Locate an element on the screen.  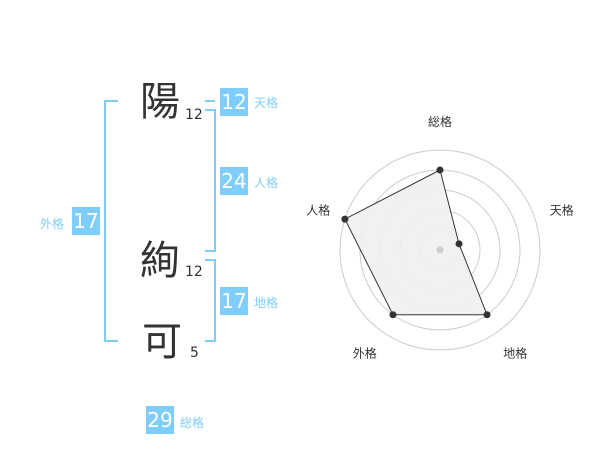
stroke-count-2: 12 is located at coordinates (194, 272).